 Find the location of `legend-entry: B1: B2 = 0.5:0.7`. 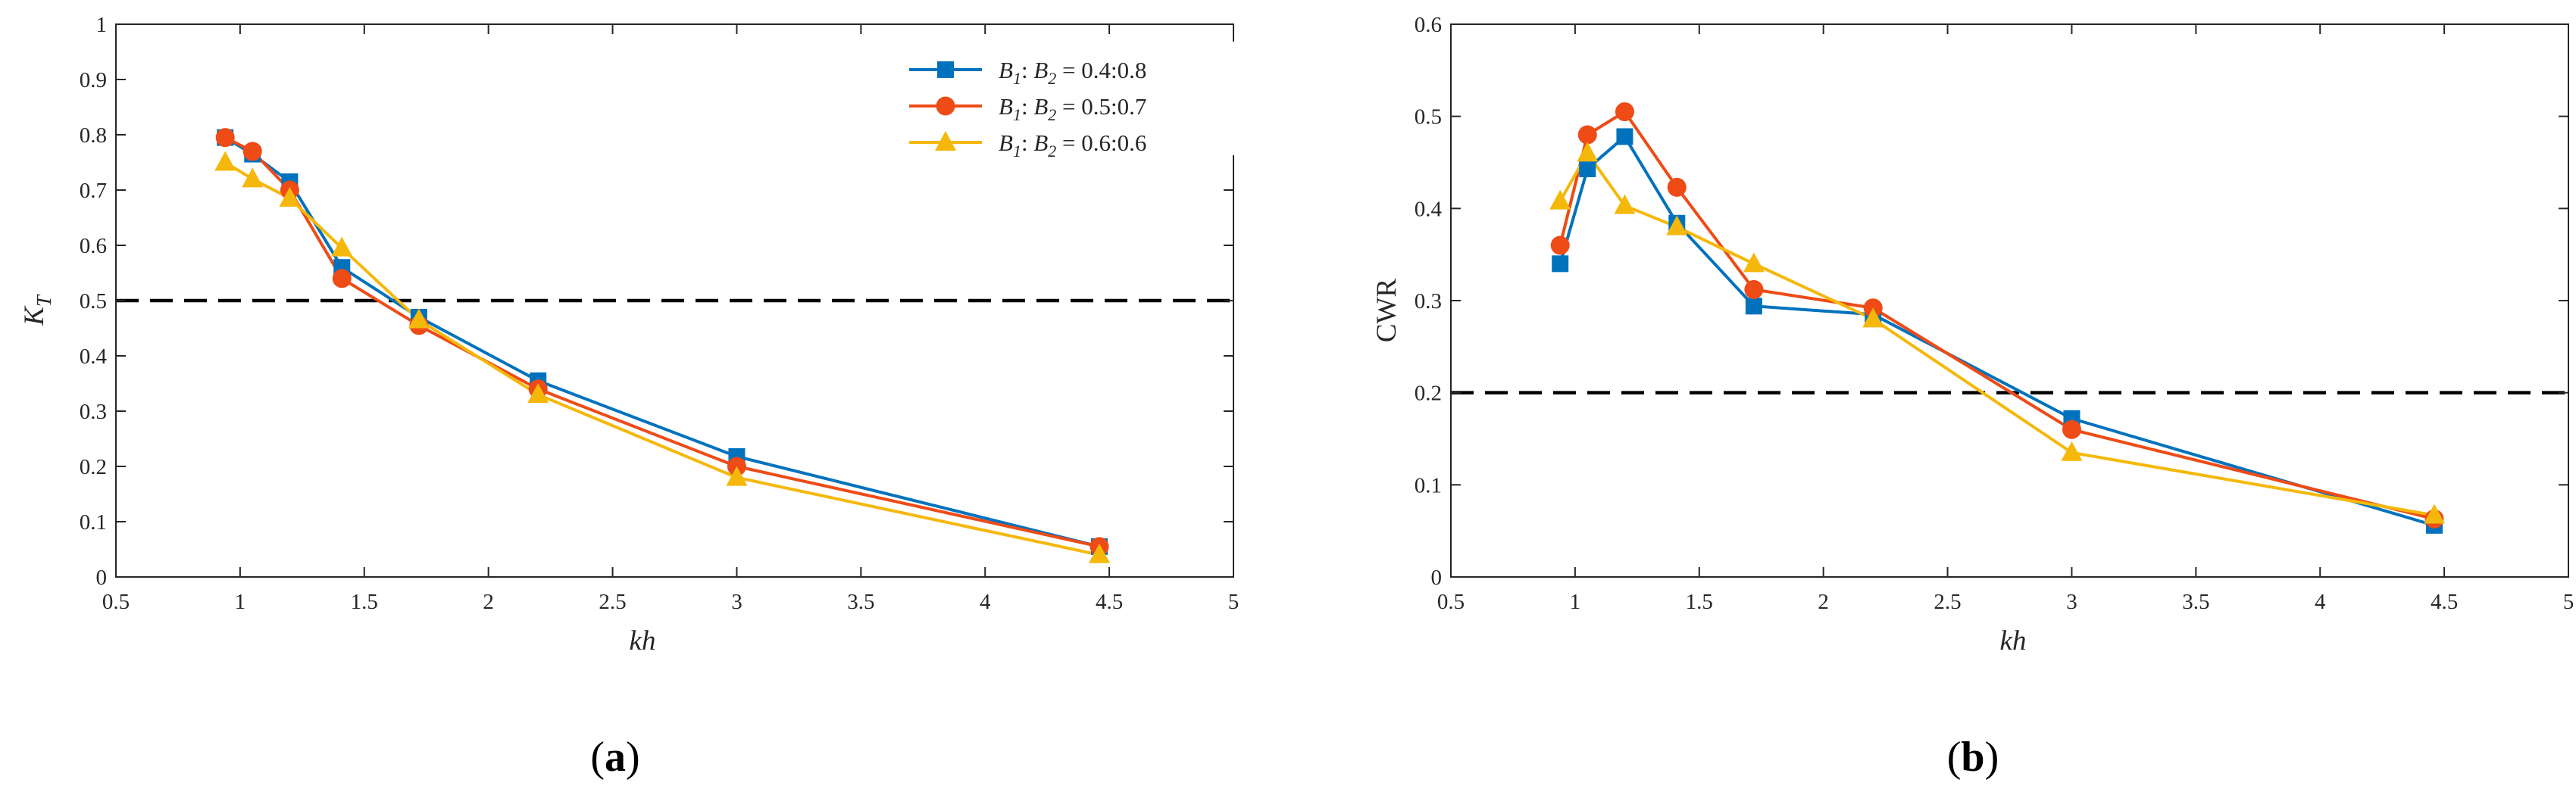

legend-entry: B1: B2 = 0.5:0.7 is located at coordinates (1027, 109).